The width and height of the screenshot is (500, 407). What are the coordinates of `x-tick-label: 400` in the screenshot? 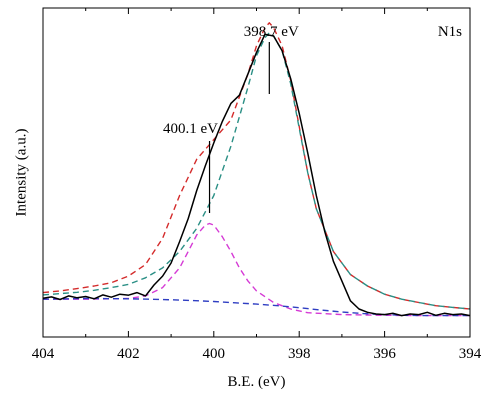 It's located at (214, 354).